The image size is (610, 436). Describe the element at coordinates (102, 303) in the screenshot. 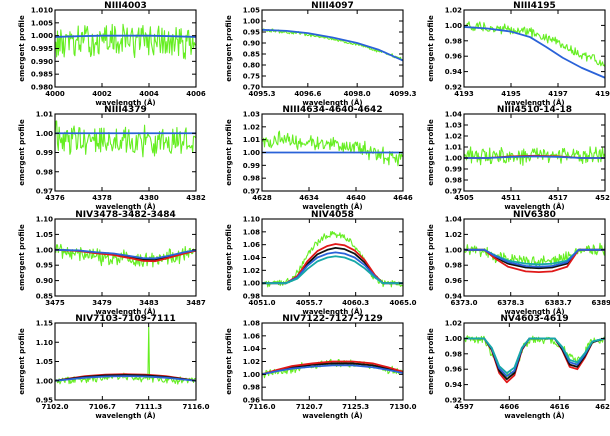

I see `panel-6-xtick-label: 3479` at that location.